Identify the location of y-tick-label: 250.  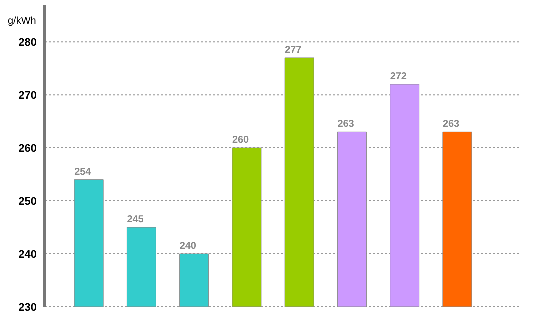
(27, 202).